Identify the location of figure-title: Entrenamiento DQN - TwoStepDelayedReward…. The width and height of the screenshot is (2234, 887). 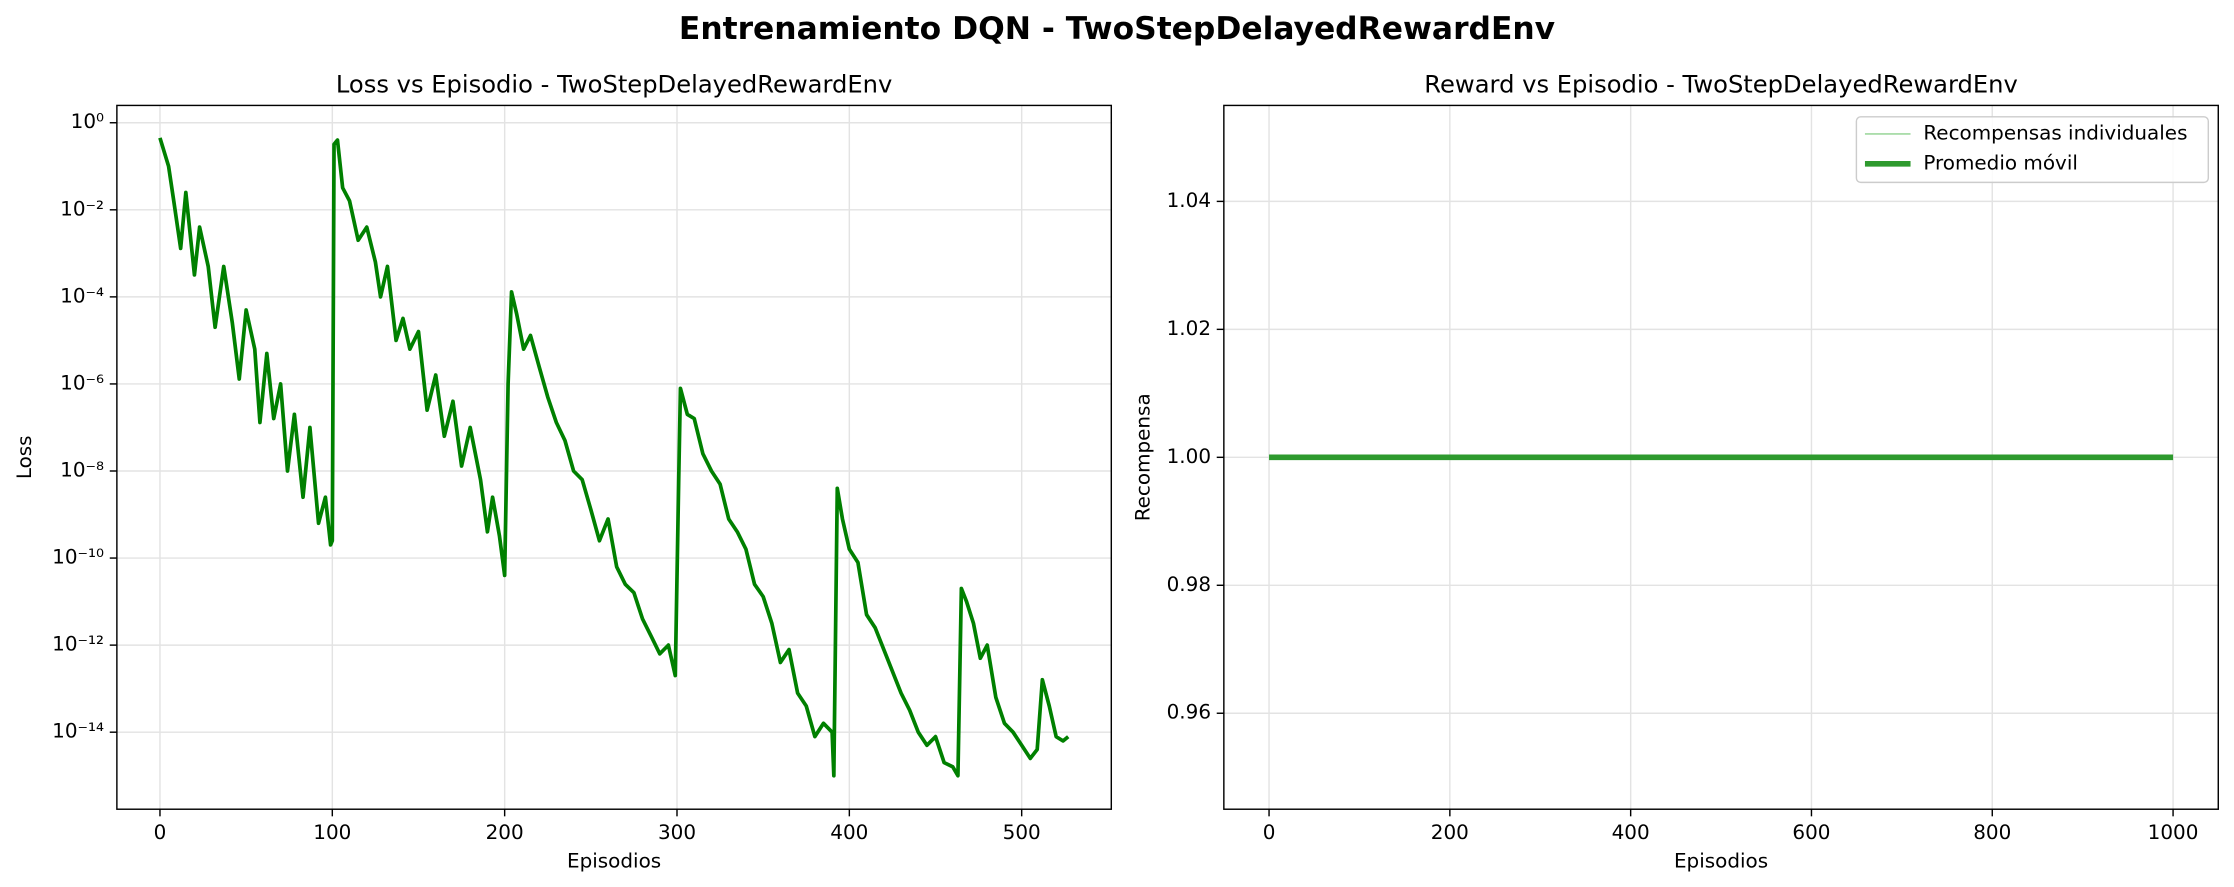
(1117, 29).